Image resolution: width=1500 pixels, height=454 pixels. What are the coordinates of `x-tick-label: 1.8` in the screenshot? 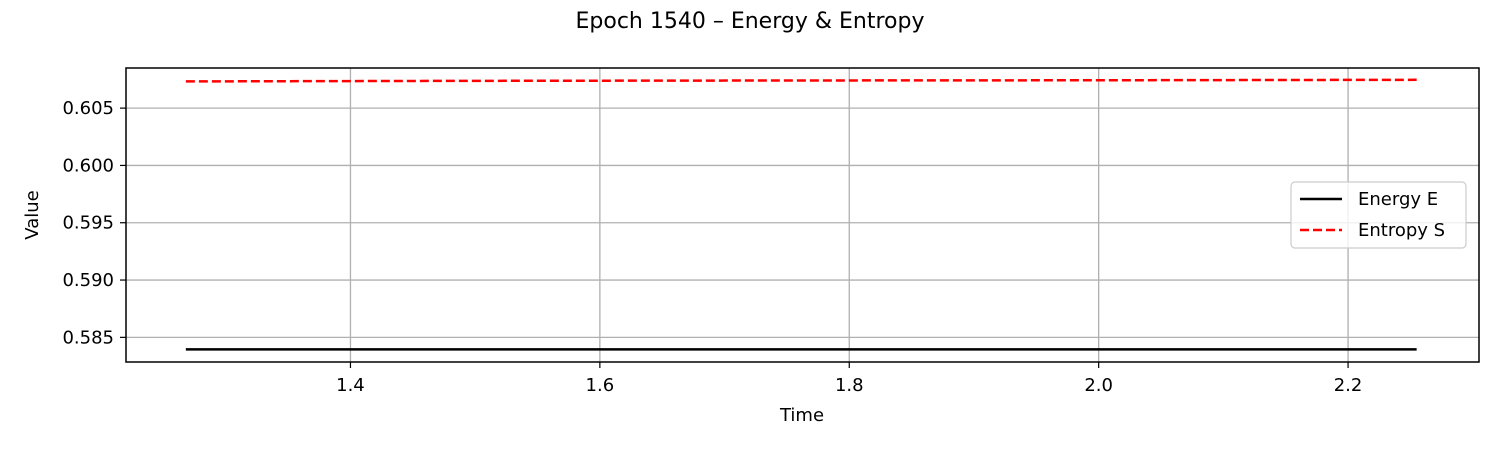 It's located at (849, 385).